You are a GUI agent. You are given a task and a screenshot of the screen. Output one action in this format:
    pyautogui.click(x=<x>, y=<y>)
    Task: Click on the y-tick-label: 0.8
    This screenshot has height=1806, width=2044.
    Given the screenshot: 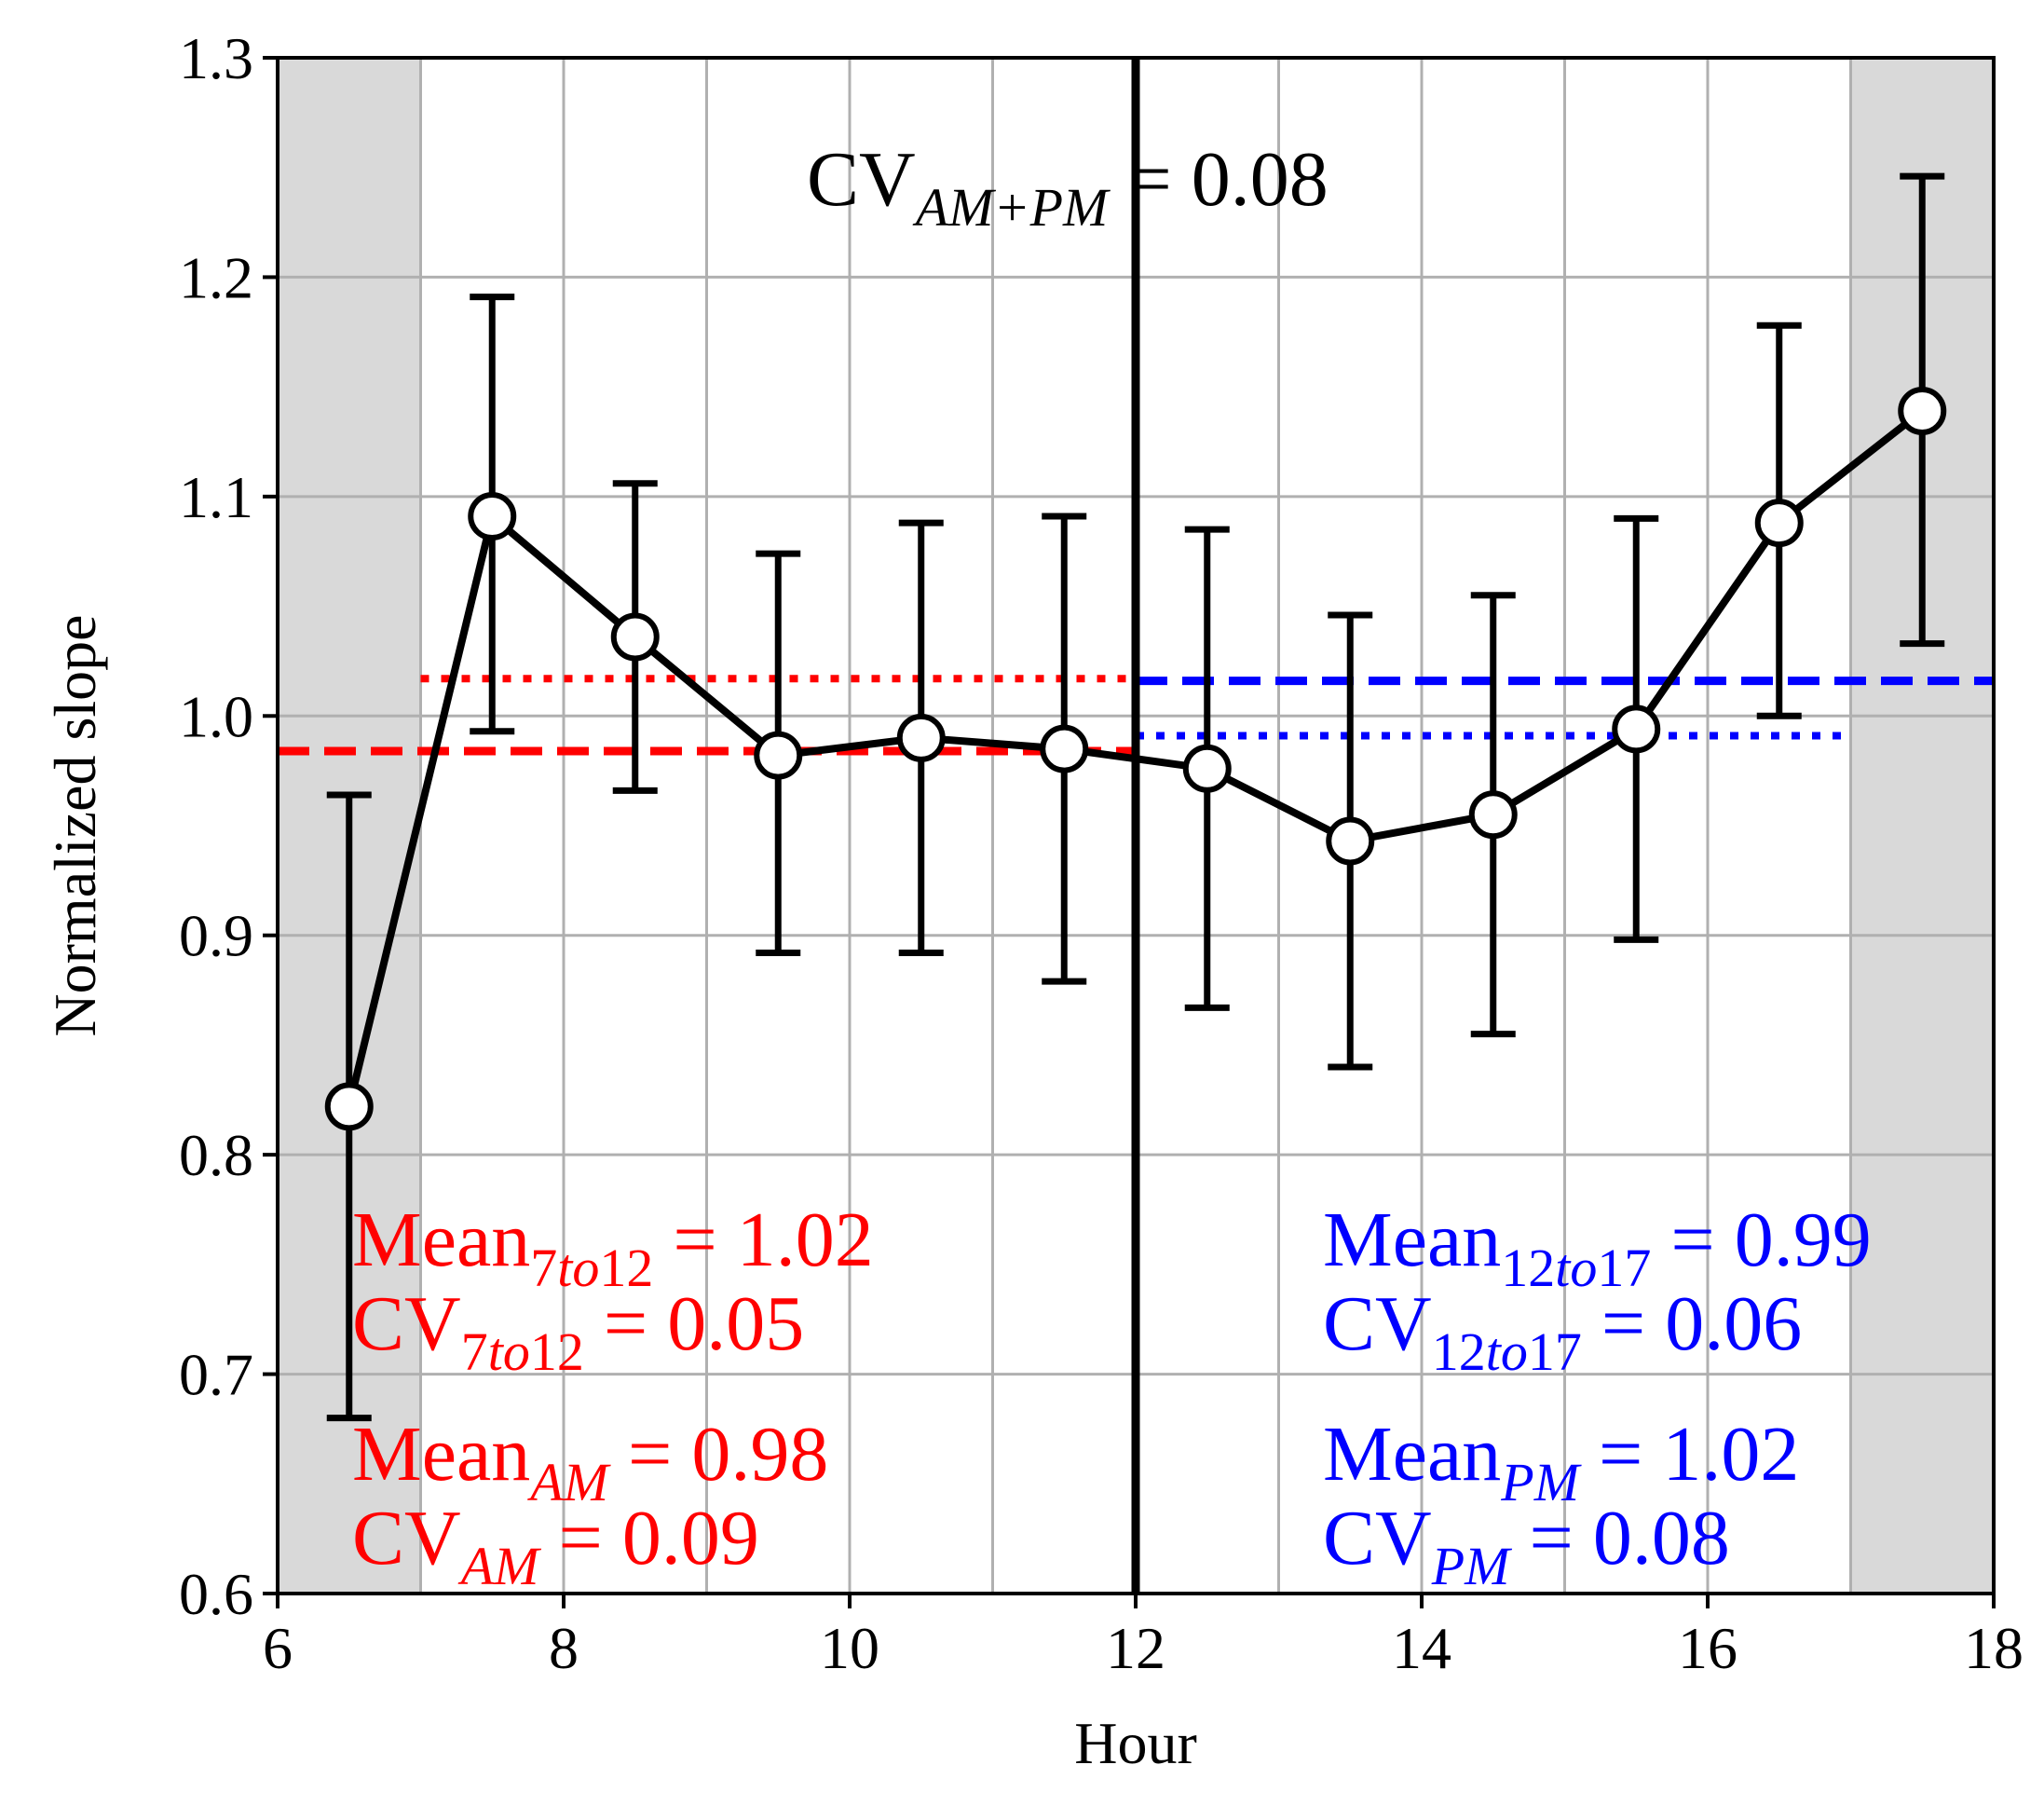 What is the action you would take?
    pyautogui.click(x=216, y=1155)
    